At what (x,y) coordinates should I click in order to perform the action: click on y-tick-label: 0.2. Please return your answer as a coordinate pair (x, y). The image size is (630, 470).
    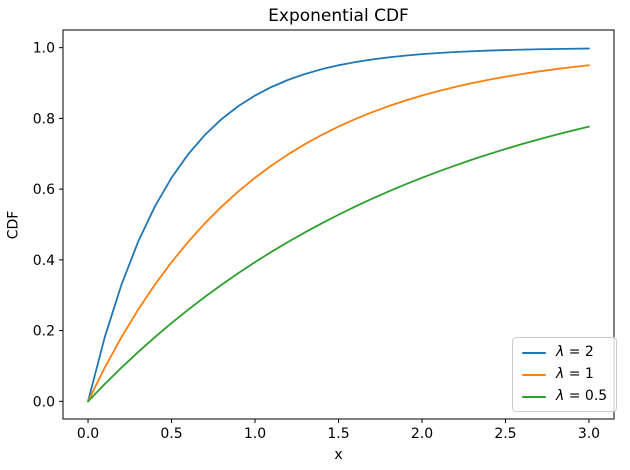
    Looking at the image, I should click on (44, 332).